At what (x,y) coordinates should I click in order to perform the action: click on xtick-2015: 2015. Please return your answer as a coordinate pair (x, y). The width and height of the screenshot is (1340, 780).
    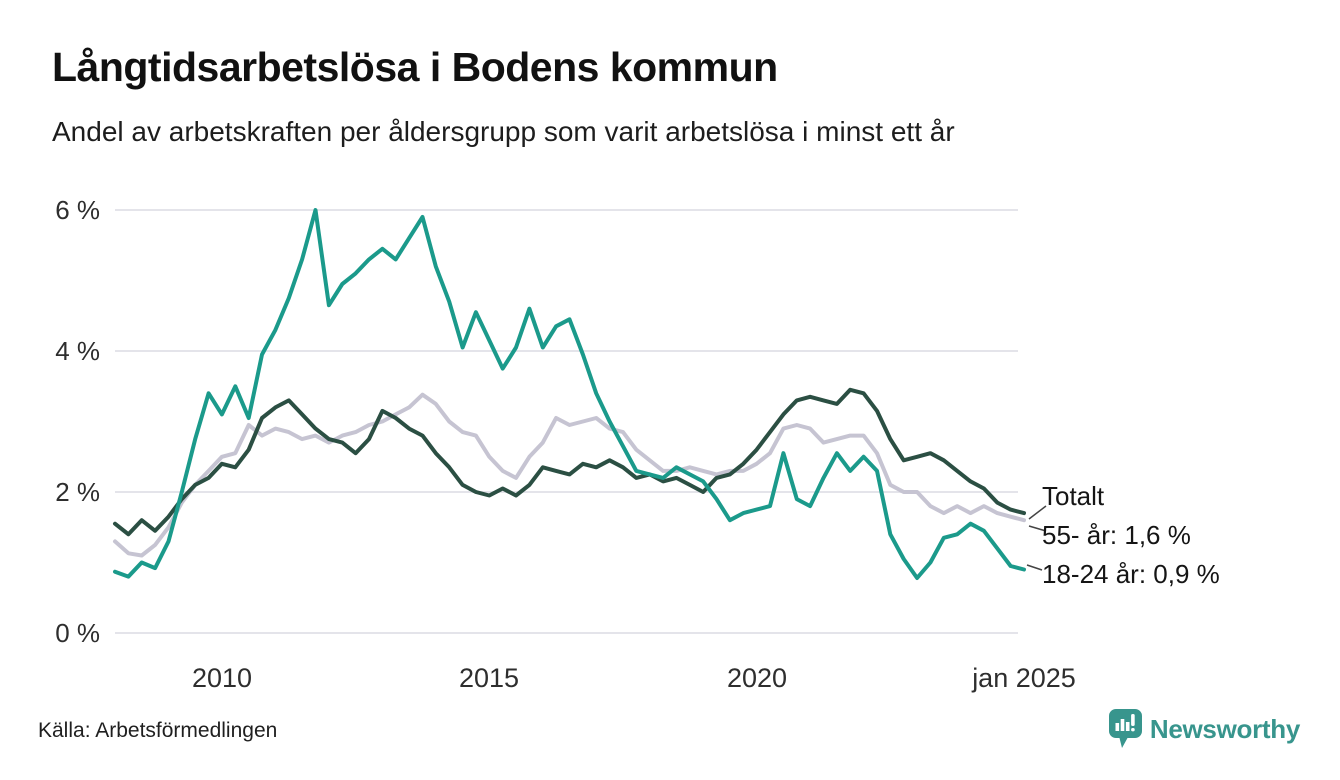
    Looking at the image, I should click on (489, 678).